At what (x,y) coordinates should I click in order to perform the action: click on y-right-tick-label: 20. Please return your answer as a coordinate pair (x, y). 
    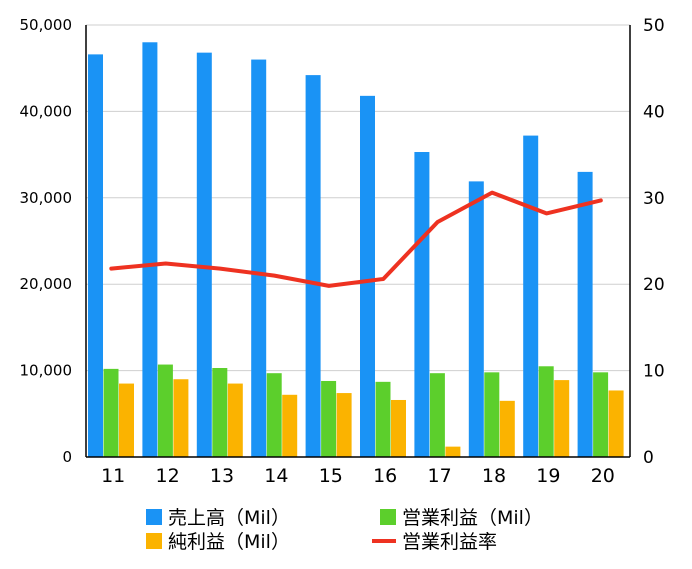
    Looking at the image, I should click on (654, 285).